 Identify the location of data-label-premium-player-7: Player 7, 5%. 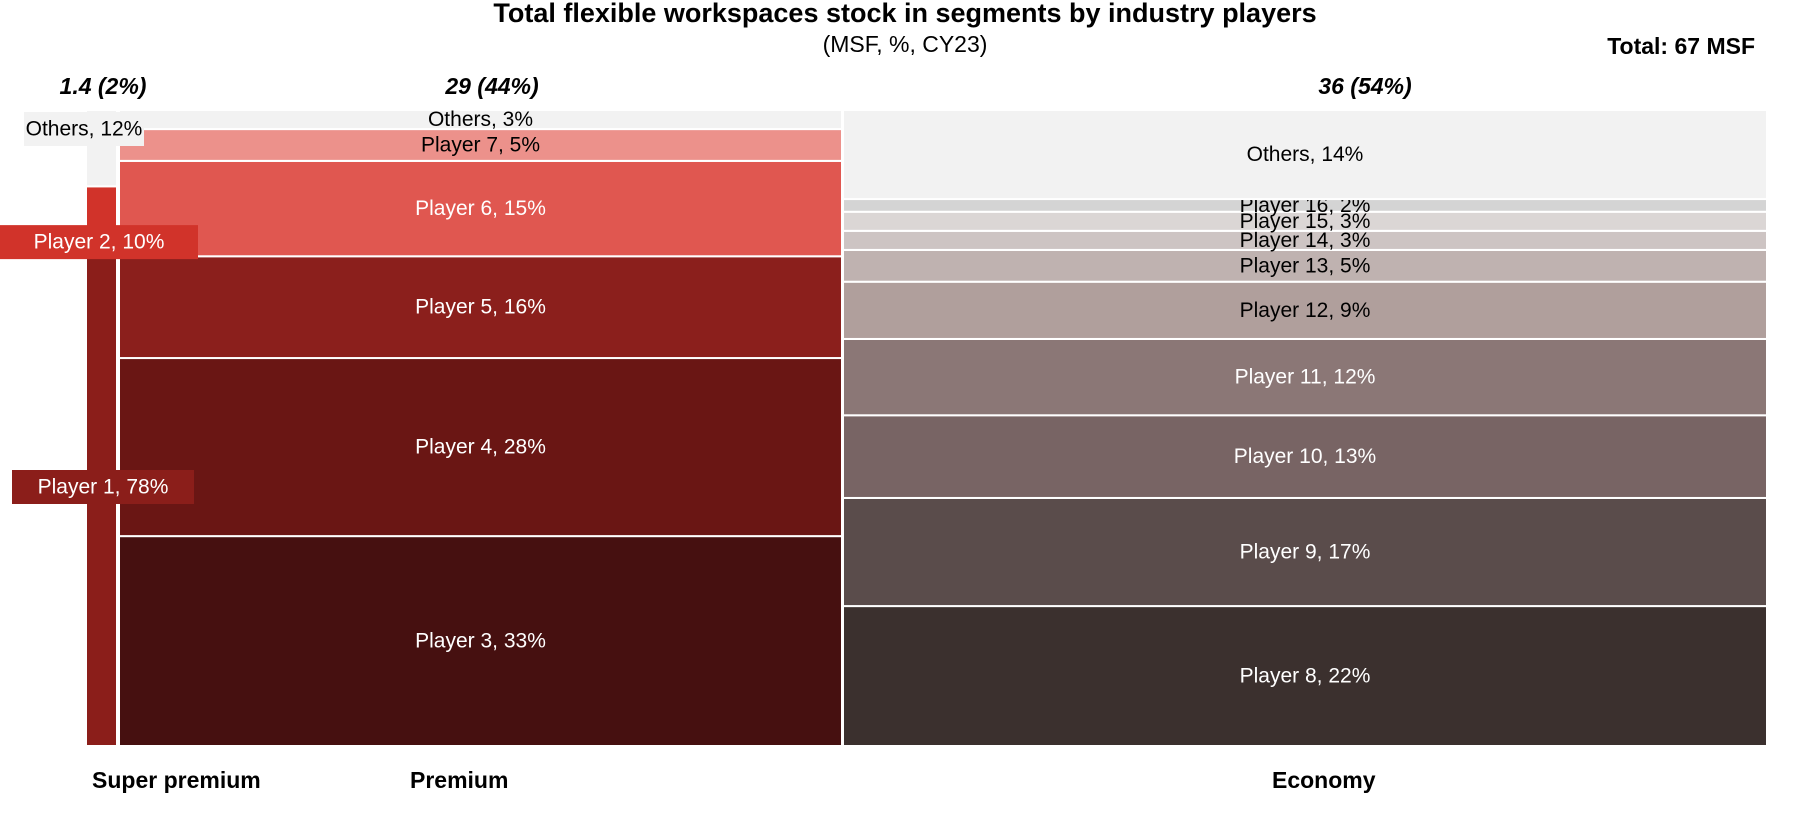
(480, 145).